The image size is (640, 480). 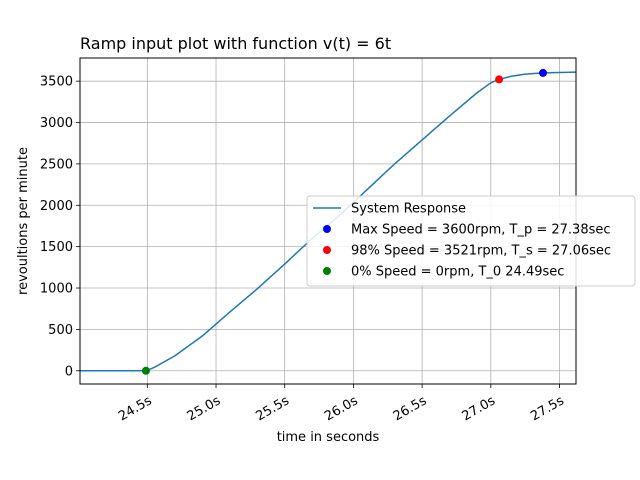 I want to click on legend-entry-label: Max Speed = 3600rpm, T_p = 27.38sec, so click(x=481, y=230).